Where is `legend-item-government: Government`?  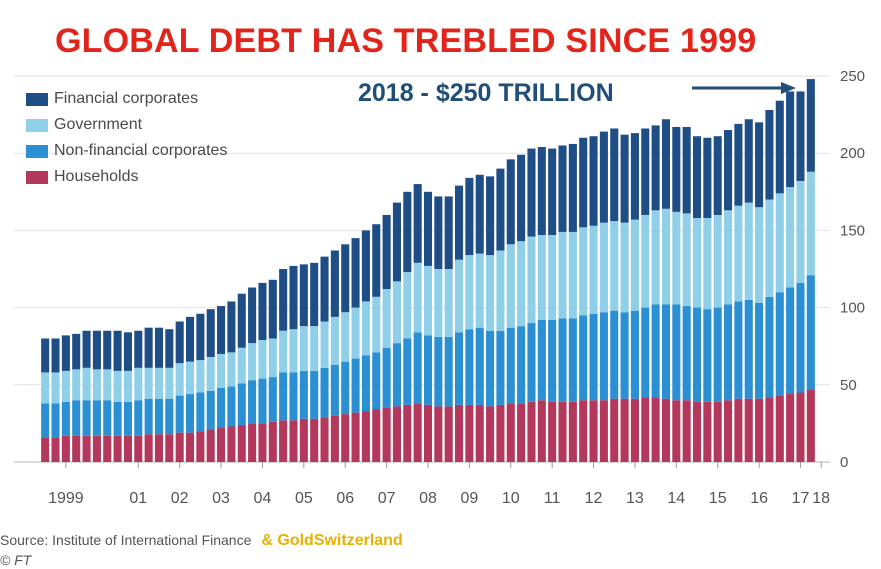
legend-item-government: Government is located at coordinates (126, 125).